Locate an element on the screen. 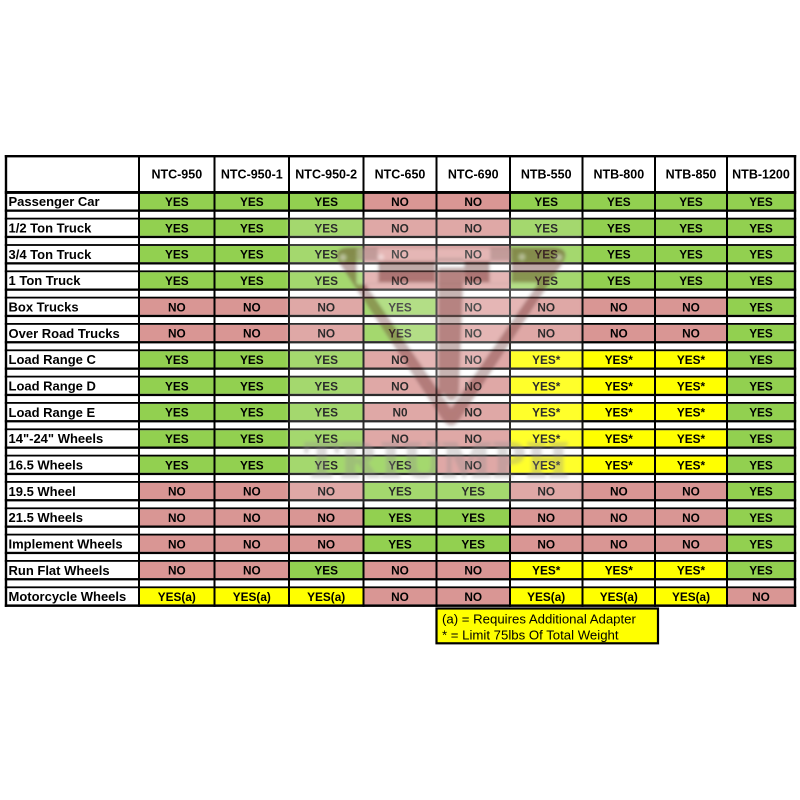 The width and height of the screenshot is (800, 800). svg-text: NTC-690 is located at coordinates (473, 175).